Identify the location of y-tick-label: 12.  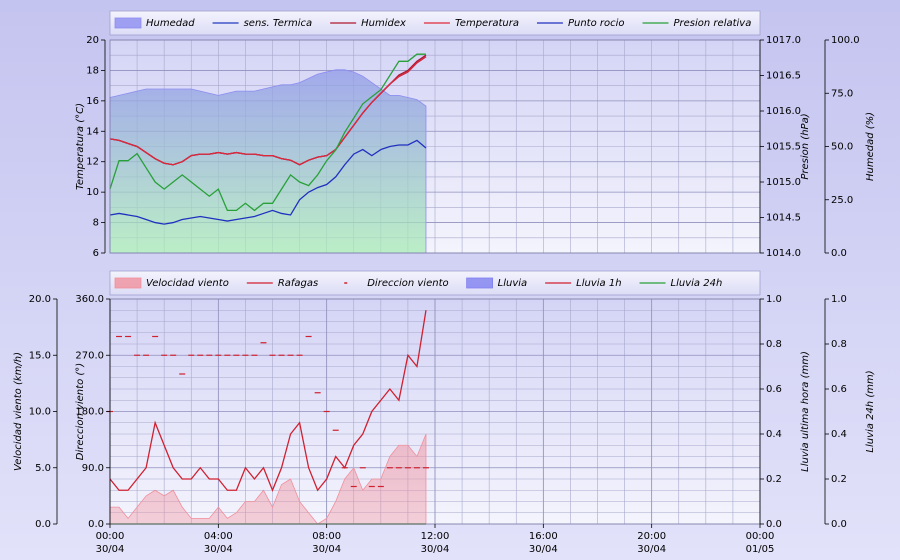
(92, 162).